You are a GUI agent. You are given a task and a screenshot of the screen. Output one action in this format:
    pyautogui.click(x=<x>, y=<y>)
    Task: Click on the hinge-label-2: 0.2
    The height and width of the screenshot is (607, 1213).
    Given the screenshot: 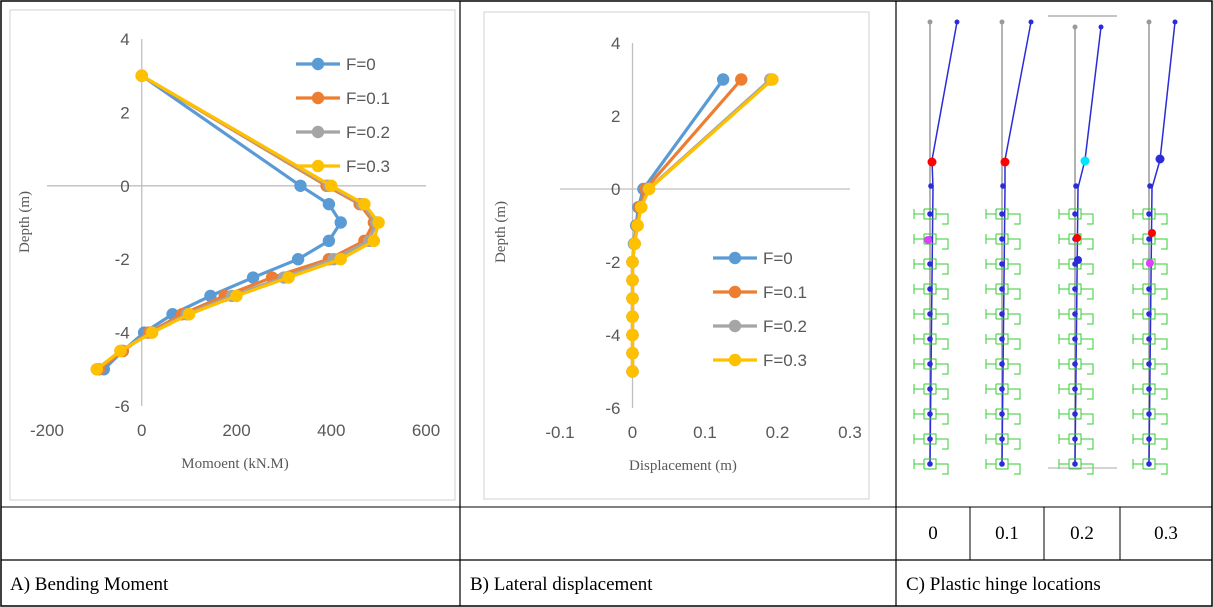 What is the action you would take?
    pyautogui.click(x=1082, y=533)
    